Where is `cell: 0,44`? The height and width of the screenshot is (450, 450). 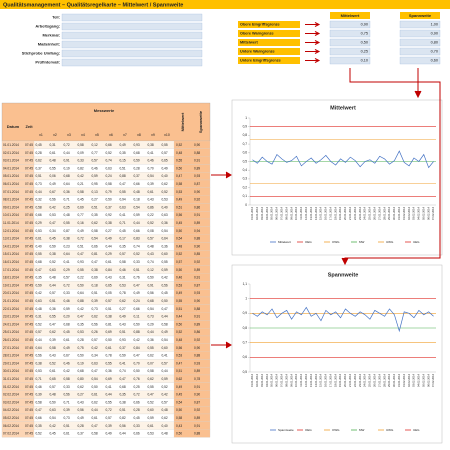
cell: 0,44 is located at coordinates (165, 317).